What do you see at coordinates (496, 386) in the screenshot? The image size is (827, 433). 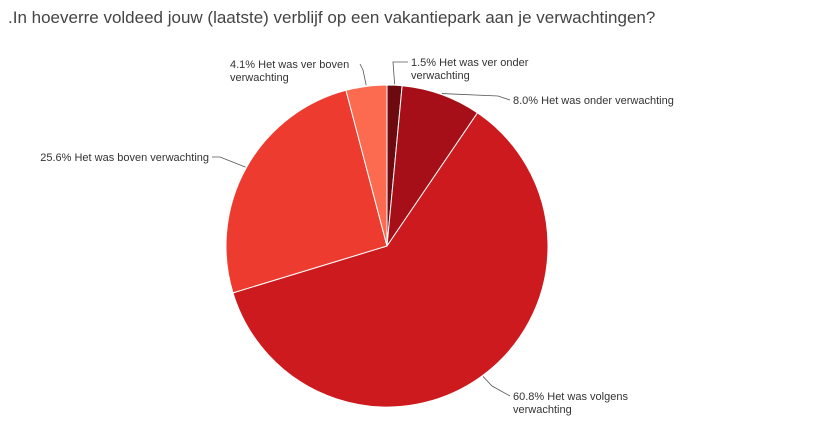 I see `leader-line-volgens` at bounding box center [496, 386].